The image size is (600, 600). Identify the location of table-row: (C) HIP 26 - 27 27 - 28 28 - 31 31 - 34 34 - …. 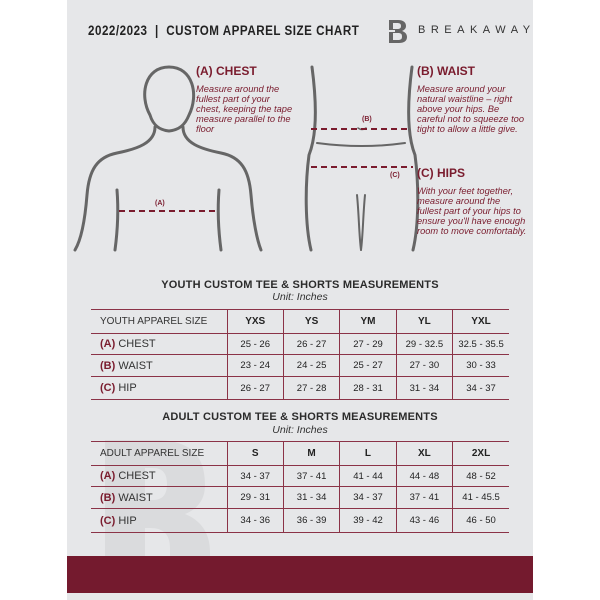
(300, 388).